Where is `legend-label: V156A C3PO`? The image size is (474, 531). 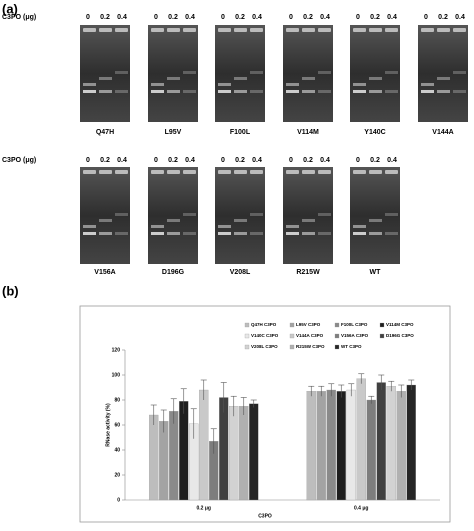
legend-label: V156A C3PO is located at coordinates (355, 335).